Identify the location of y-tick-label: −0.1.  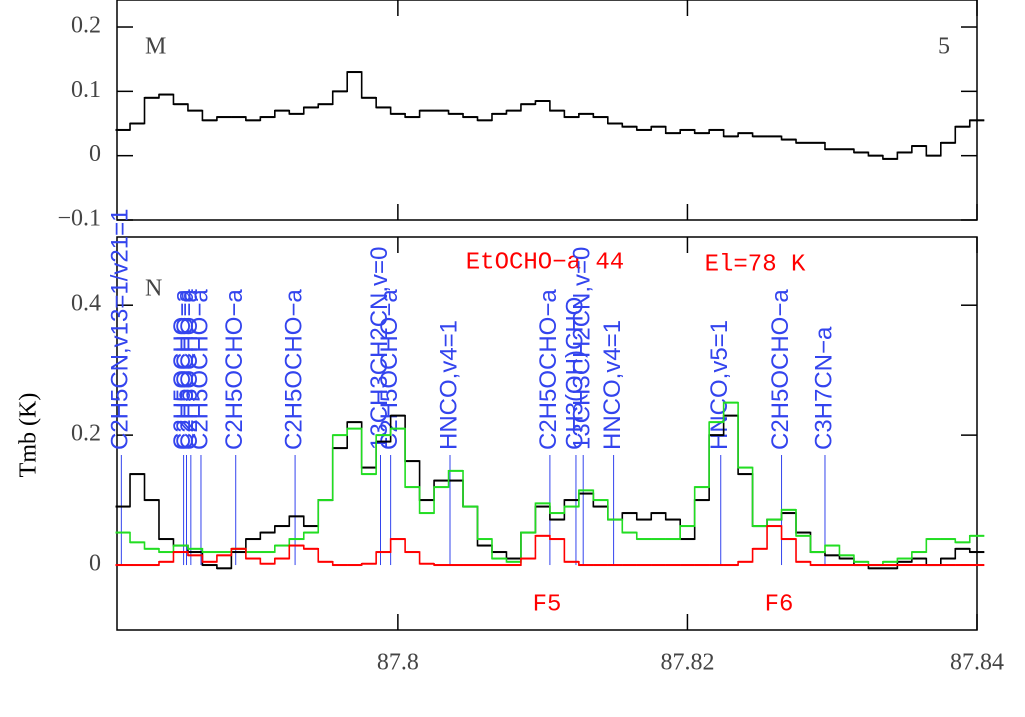
(79, 219).